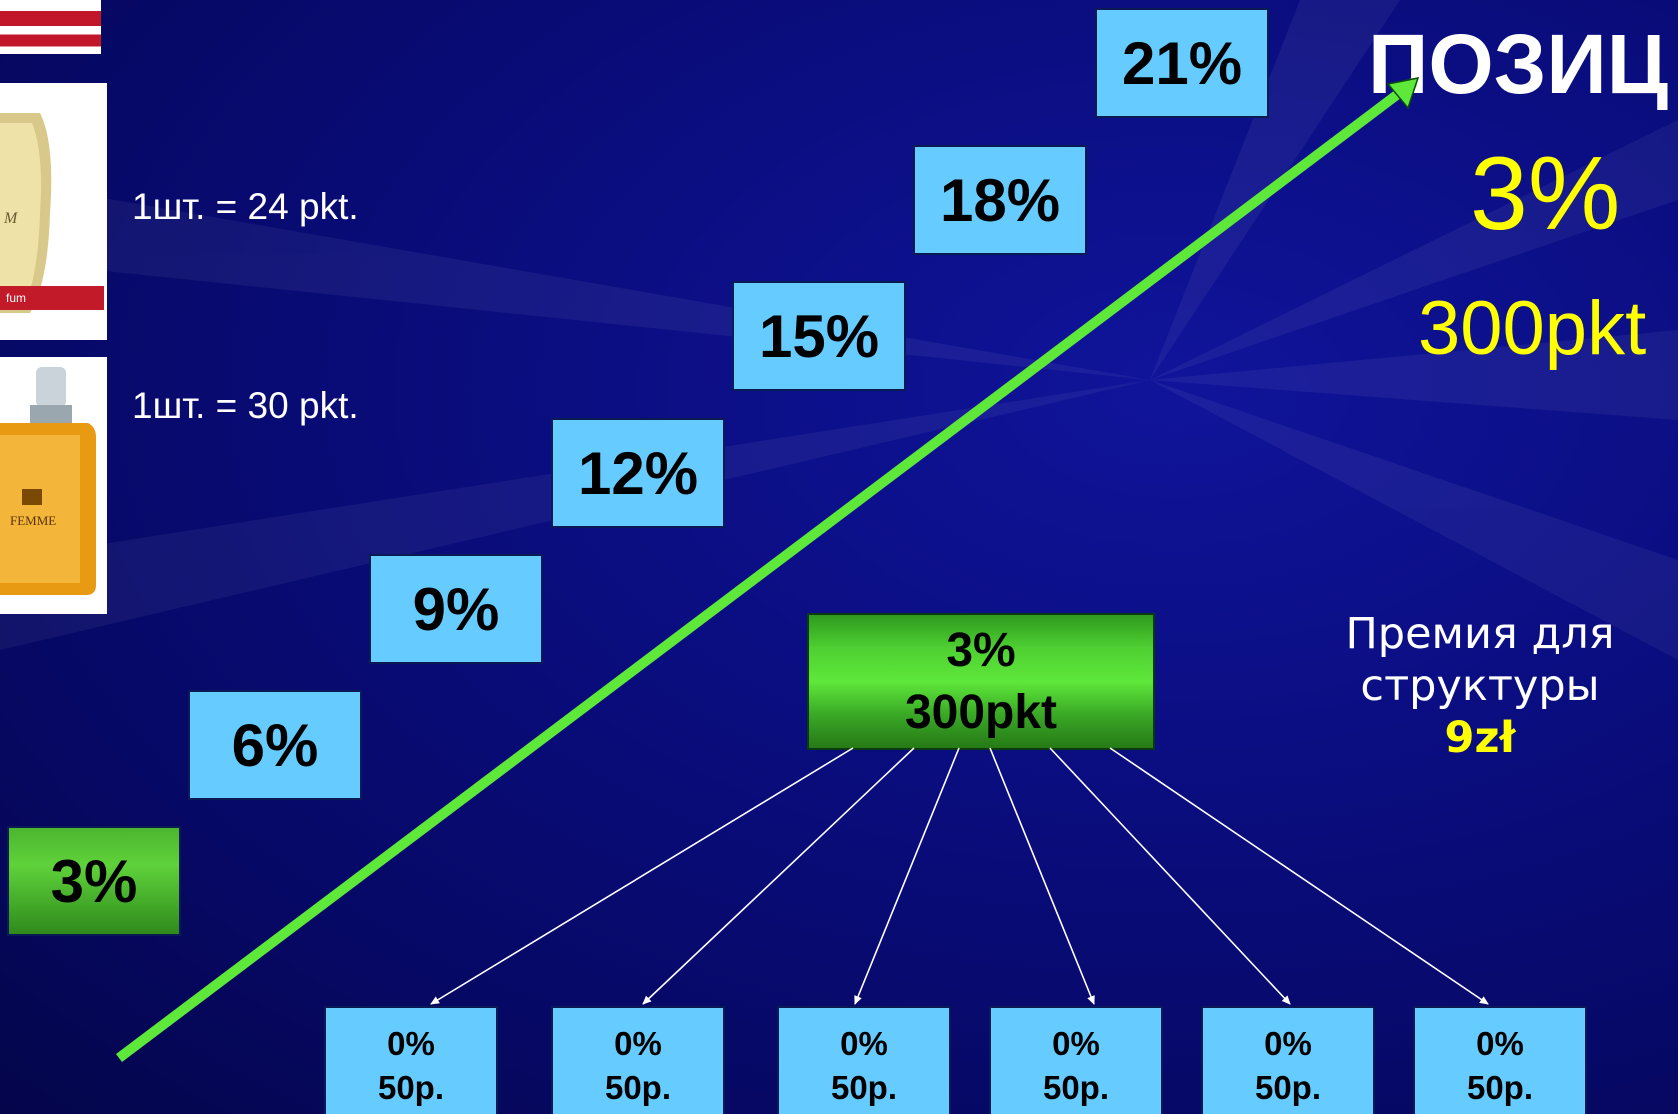 The height and width of the screenshot is (1114, 1678). Describe the element at coordinates (245, 206) in the screenshot. I see `product-points-1: 1шт. = 24 pkt.` at that location.